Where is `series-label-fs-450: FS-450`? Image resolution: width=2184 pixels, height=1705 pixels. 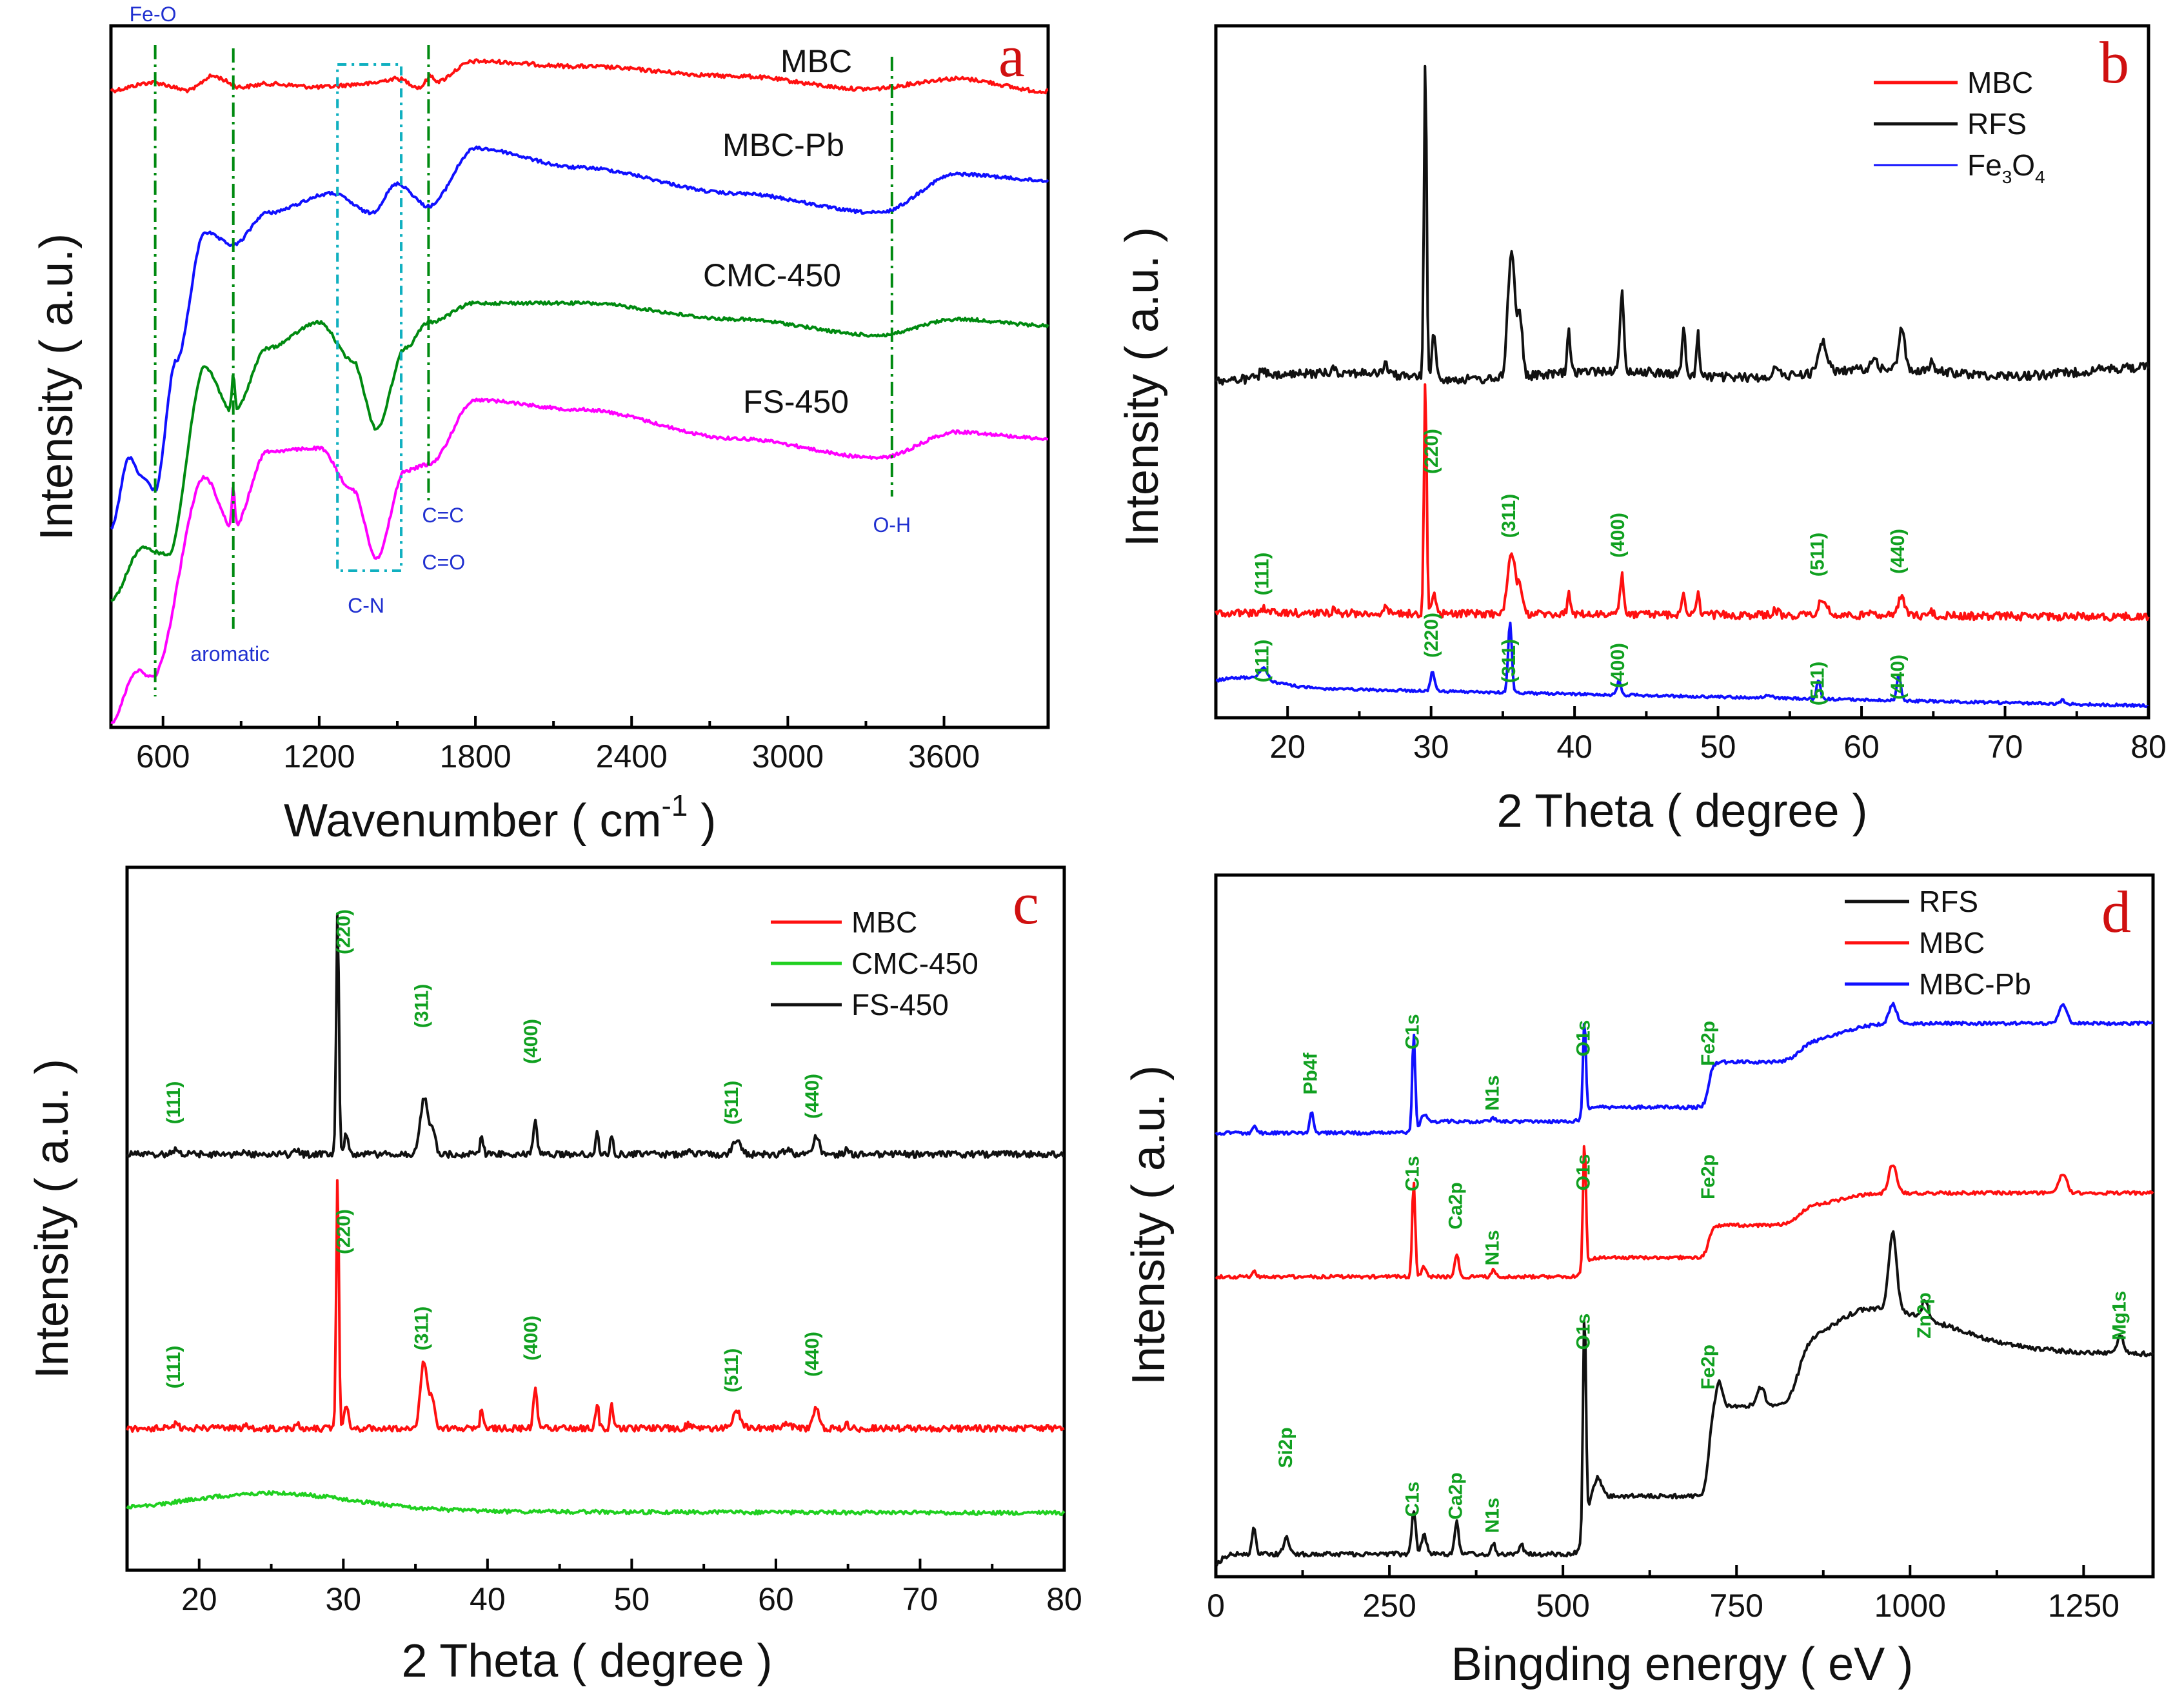 series-label-fs-450: FS-450 is located at coordinates (796, 402).